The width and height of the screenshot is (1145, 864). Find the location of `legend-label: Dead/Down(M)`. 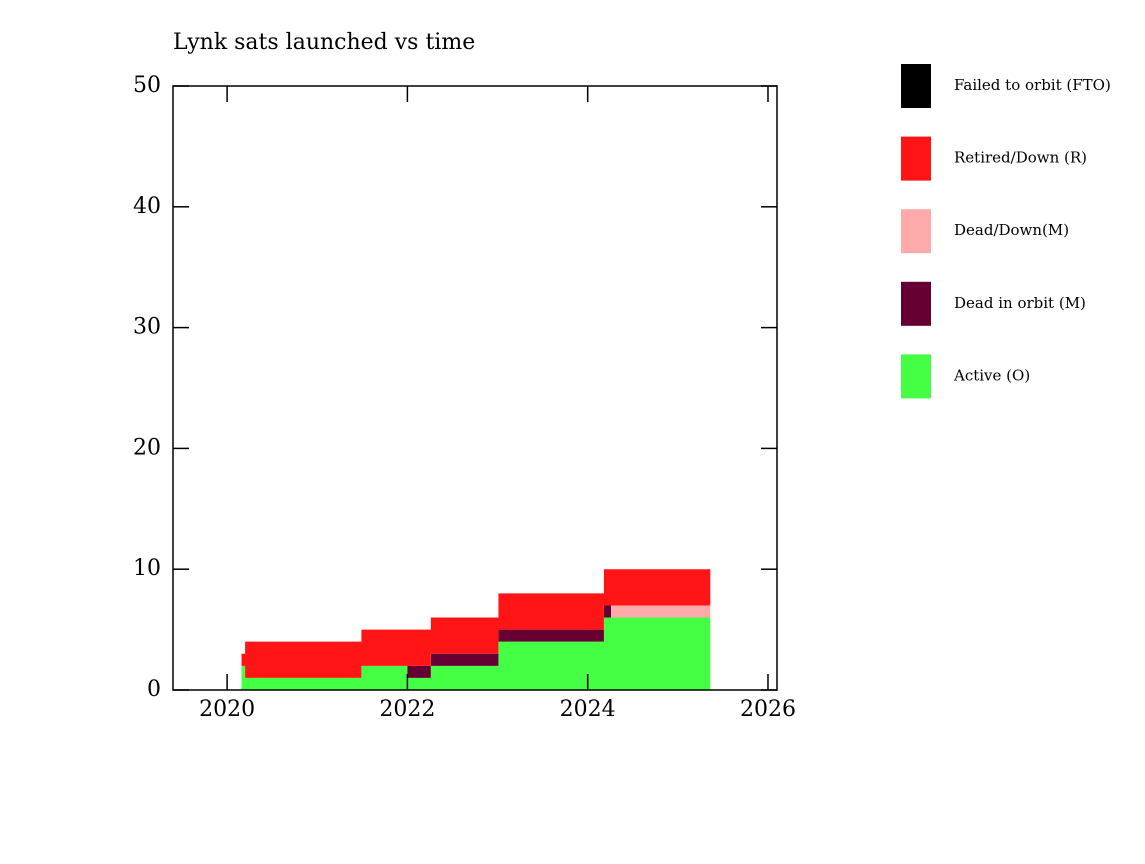

legend-label: Dead/Down(M) is located at coordinates (1011, 230).